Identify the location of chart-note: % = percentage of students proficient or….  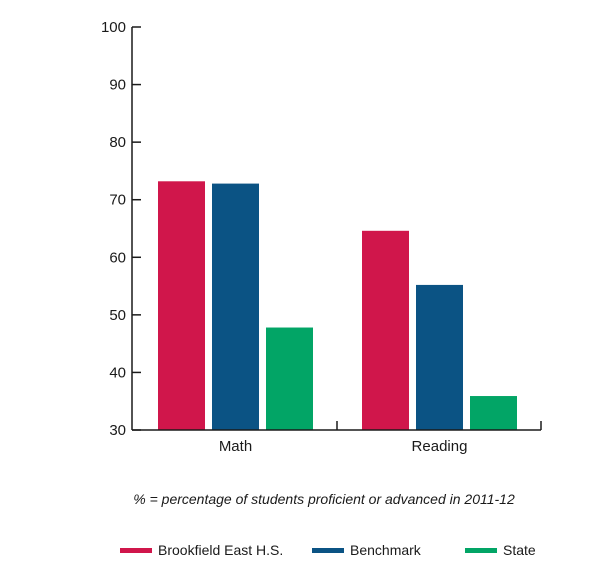
(324, 499).